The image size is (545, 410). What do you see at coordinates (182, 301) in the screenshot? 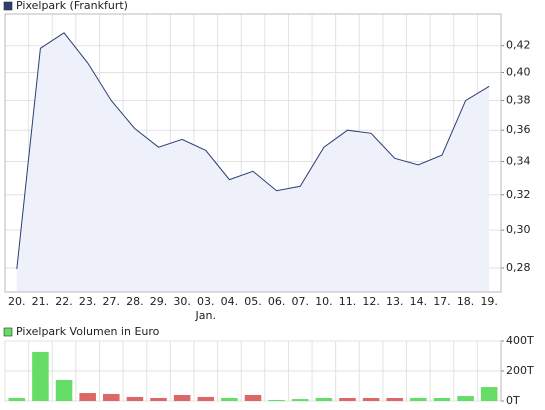
I see `x-tick-label: 30.` at bounding box center [182, 301].